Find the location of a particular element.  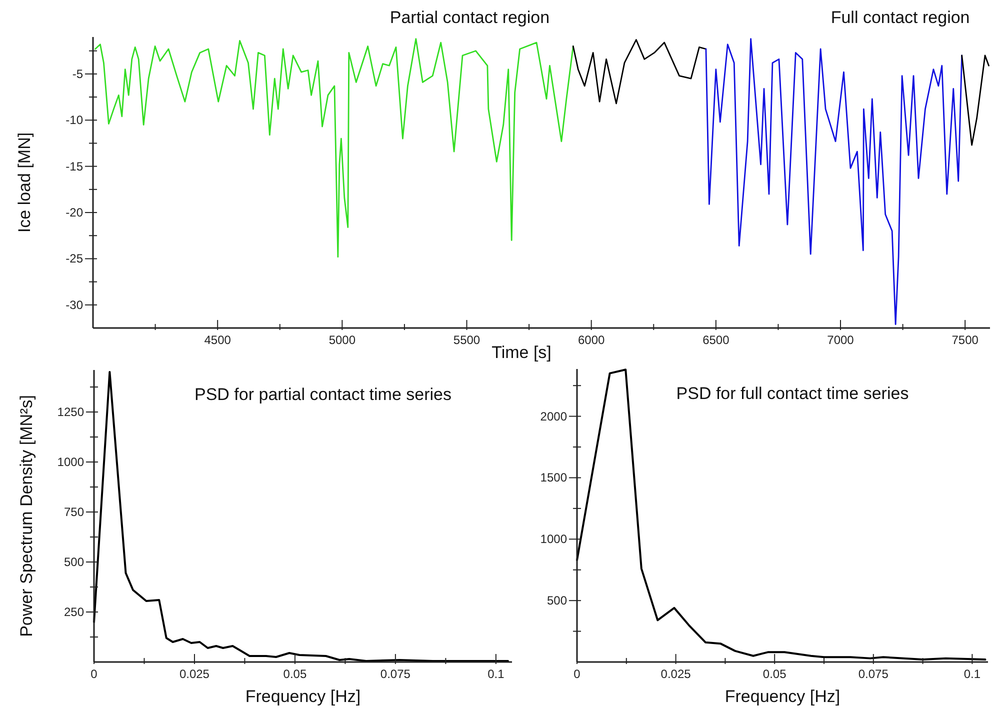

y-axis-title: Ice load [MN] is located at coordinates (24, 182).